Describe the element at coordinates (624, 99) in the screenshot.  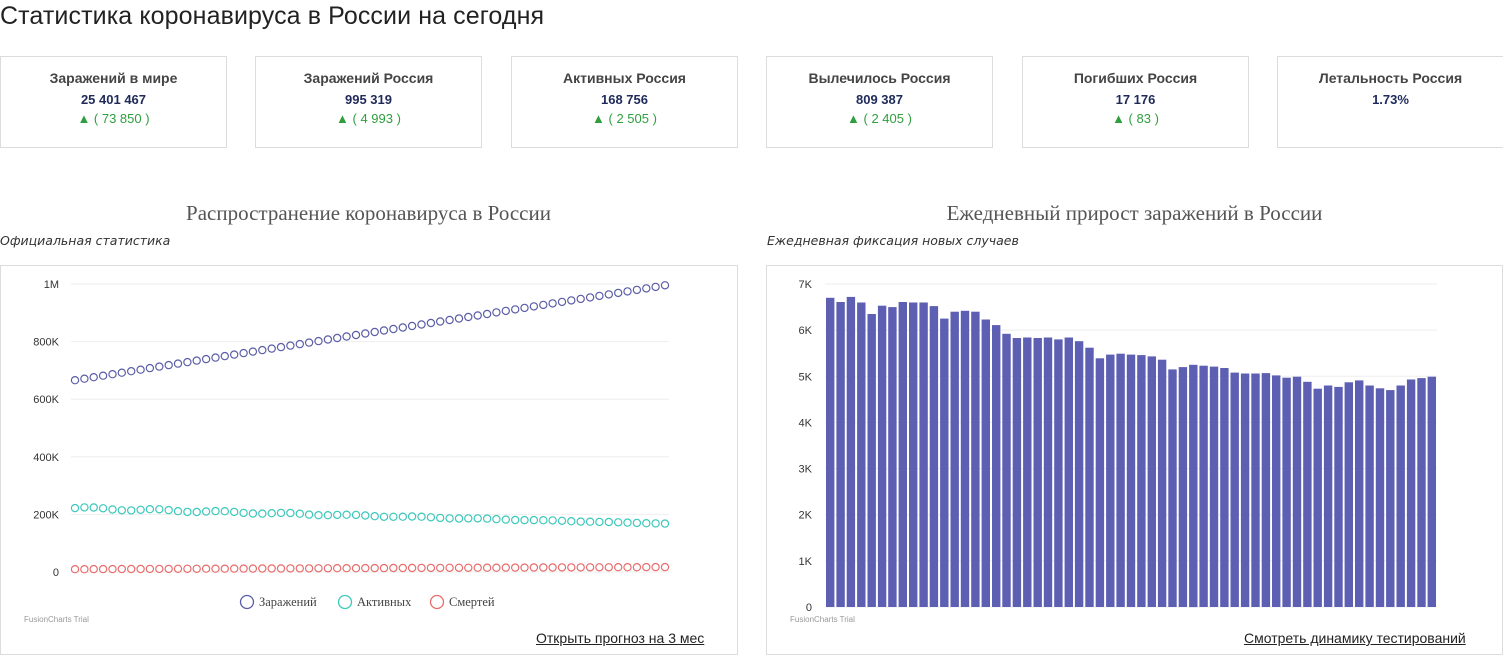
I see `stat-value: 168 756` at that location.